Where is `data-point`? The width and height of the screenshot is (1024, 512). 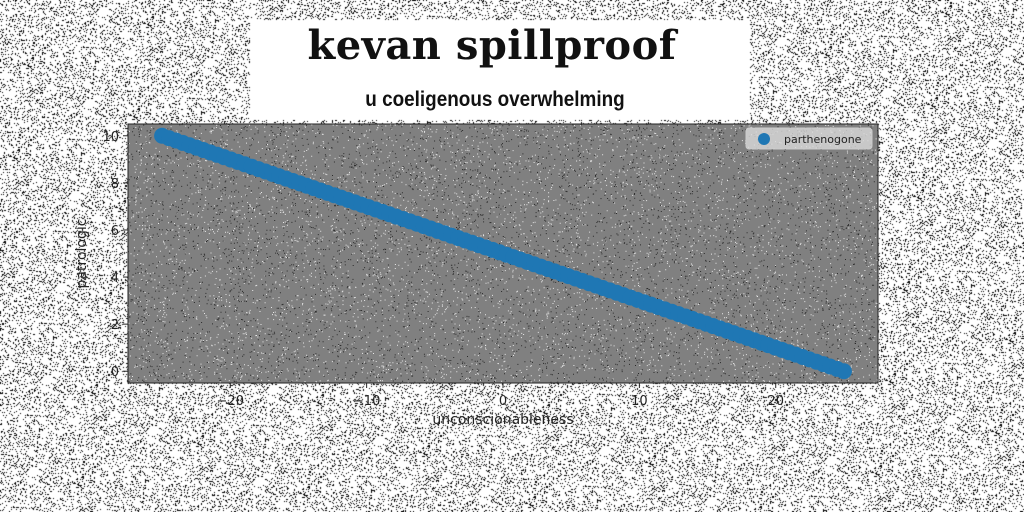 data-point is located at coordinates (843, 371).